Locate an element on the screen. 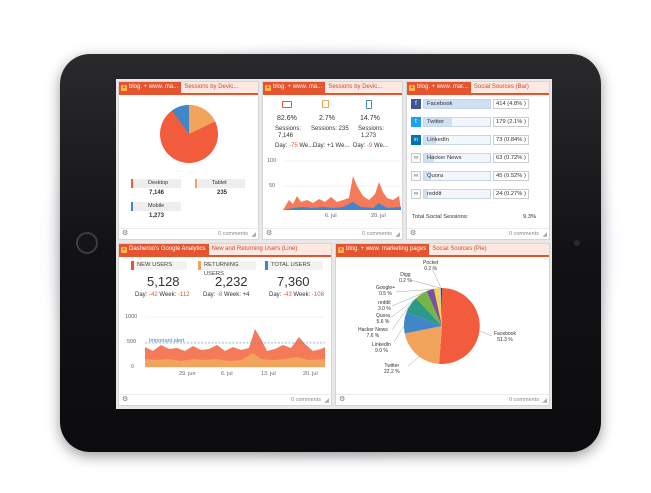  y-tick-0: 0 is located at coordinates (133, 367).